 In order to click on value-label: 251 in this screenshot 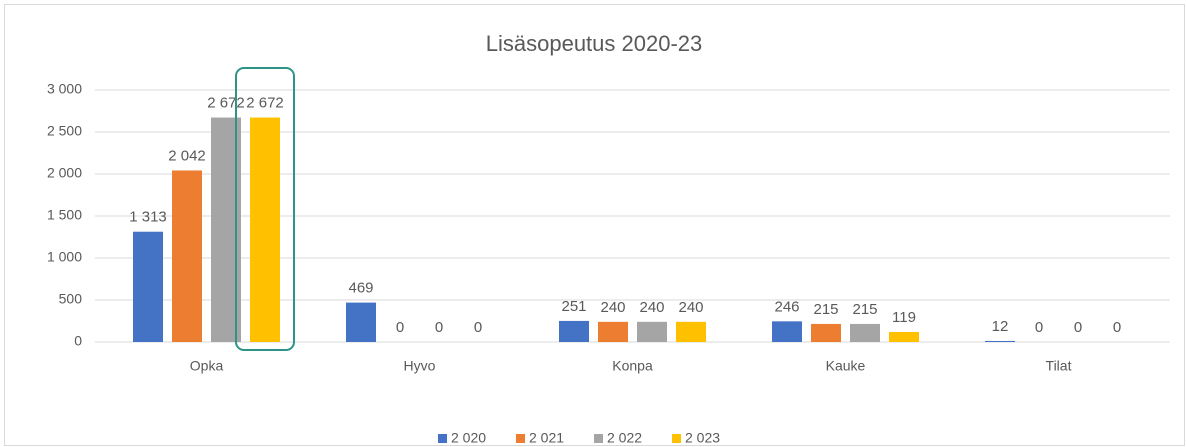, I will do `click(573, 306)`.